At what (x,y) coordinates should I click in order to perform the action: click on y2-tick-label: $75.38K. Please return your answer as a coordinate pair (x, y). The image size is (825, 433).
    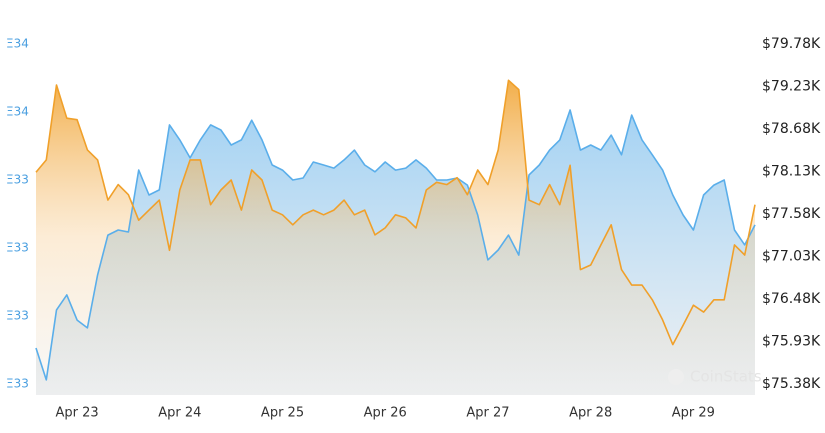
    Looking at the image, I should click on (791, 384).